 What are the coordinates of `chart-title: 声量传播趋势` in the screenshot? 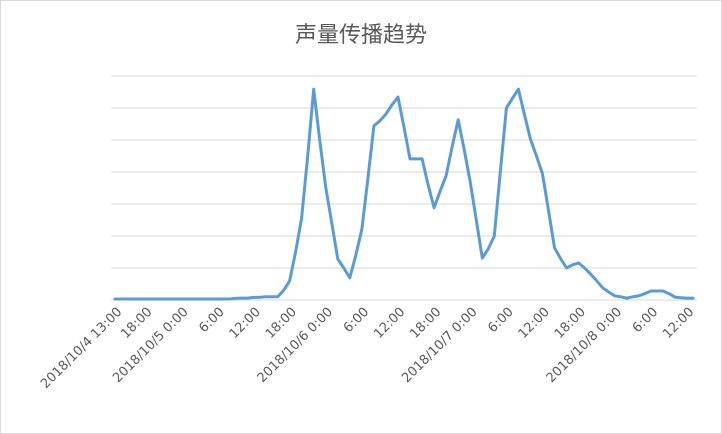 It's located at (361, 35).